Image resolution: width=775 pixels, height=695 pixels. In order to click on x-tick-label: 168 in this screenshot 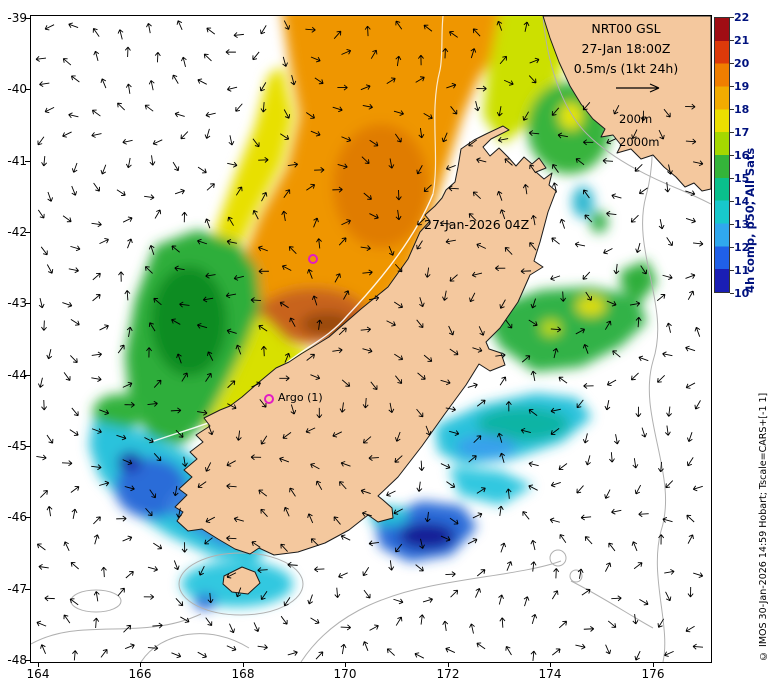, I will do `click(243, 674)`.